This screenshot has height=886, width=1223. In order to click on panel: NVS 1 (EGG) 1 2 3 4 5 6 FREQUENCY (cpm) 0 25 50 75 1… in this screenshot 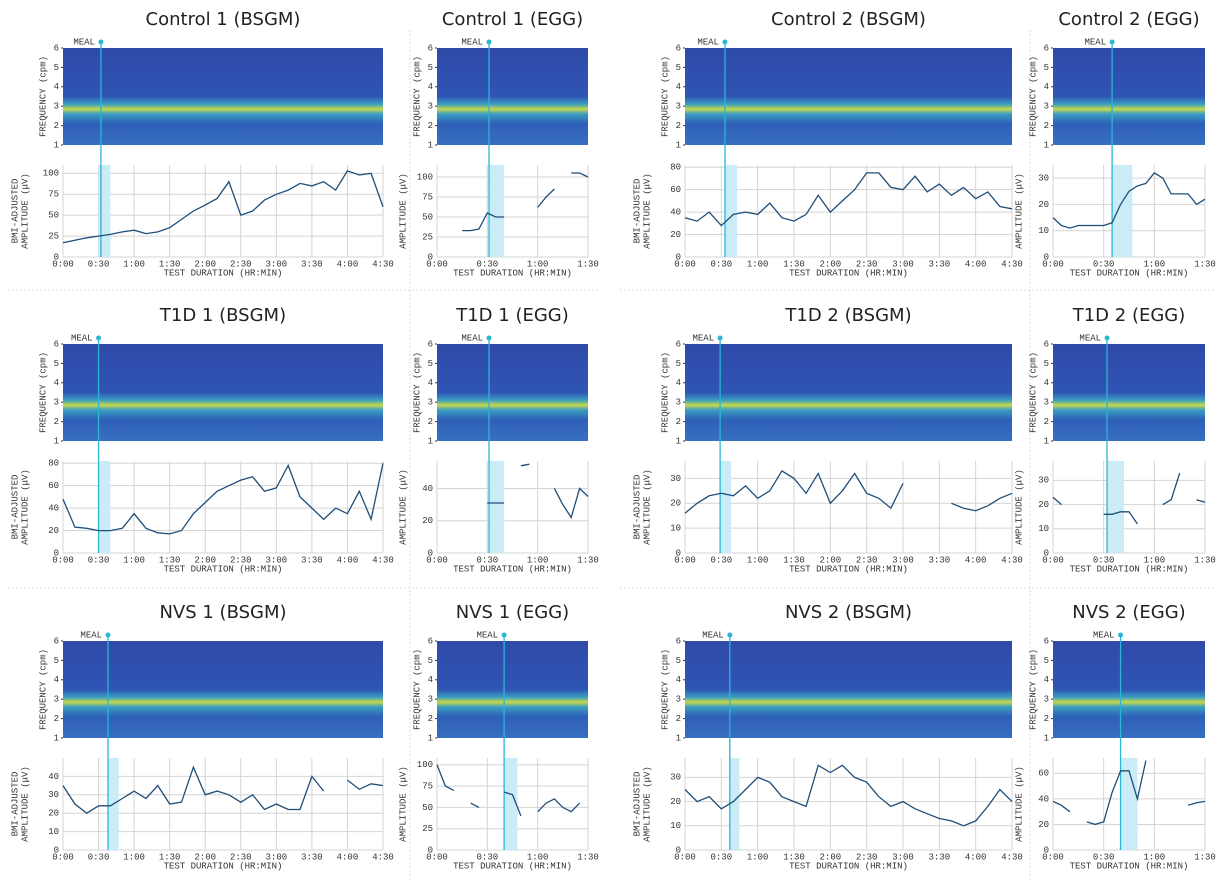, I will do `click(498, 736)`.